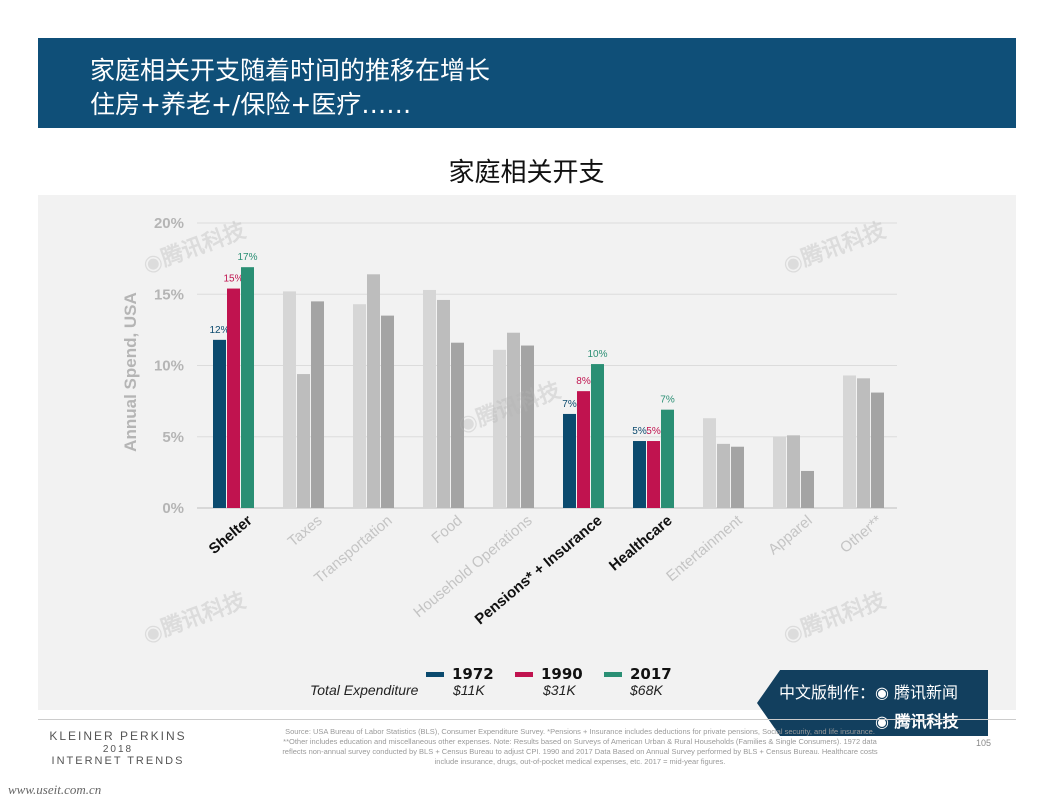  I want to click on y-tick-label: 10%, so click(169, 366).